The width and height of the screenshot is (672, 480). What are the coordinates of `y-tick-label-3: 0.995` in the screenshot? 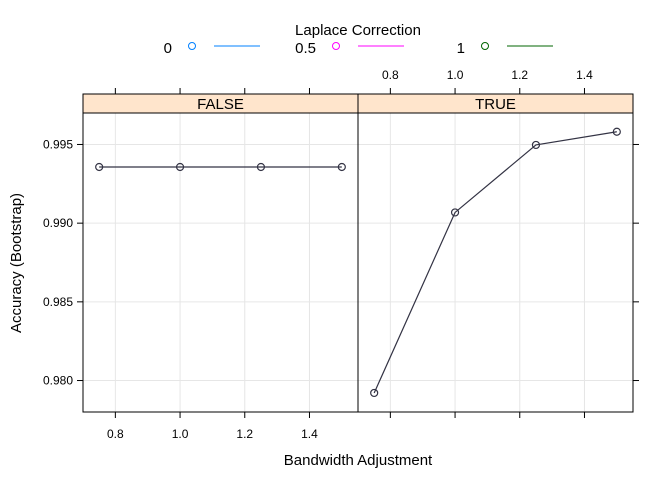 It's located at (58, 144).